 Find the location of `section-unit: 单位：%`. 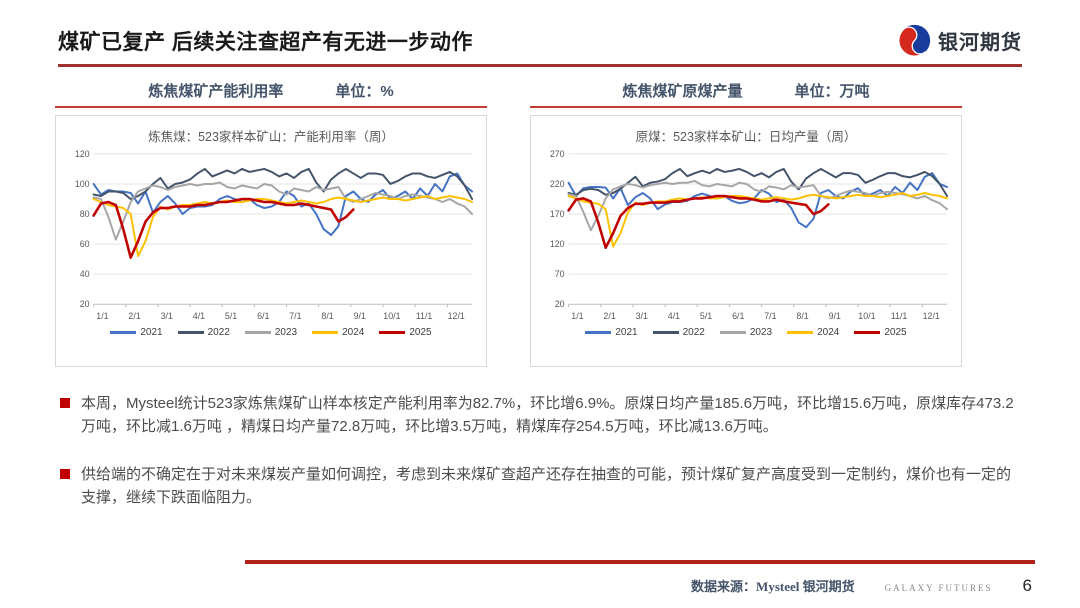

section-unit: 单位：% is located at coordinates (364, 91).